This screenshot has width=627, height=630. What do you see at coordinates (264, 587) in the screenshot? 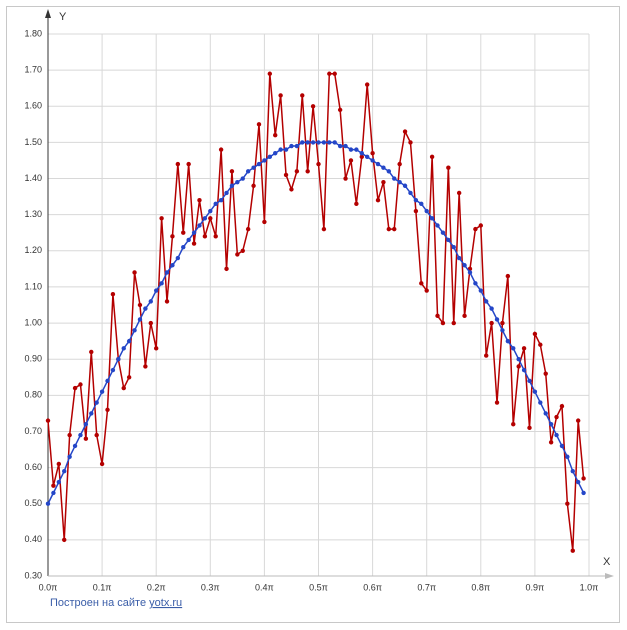
I see `x-tick-label: 0.4π` at bounding box center [264, 587].